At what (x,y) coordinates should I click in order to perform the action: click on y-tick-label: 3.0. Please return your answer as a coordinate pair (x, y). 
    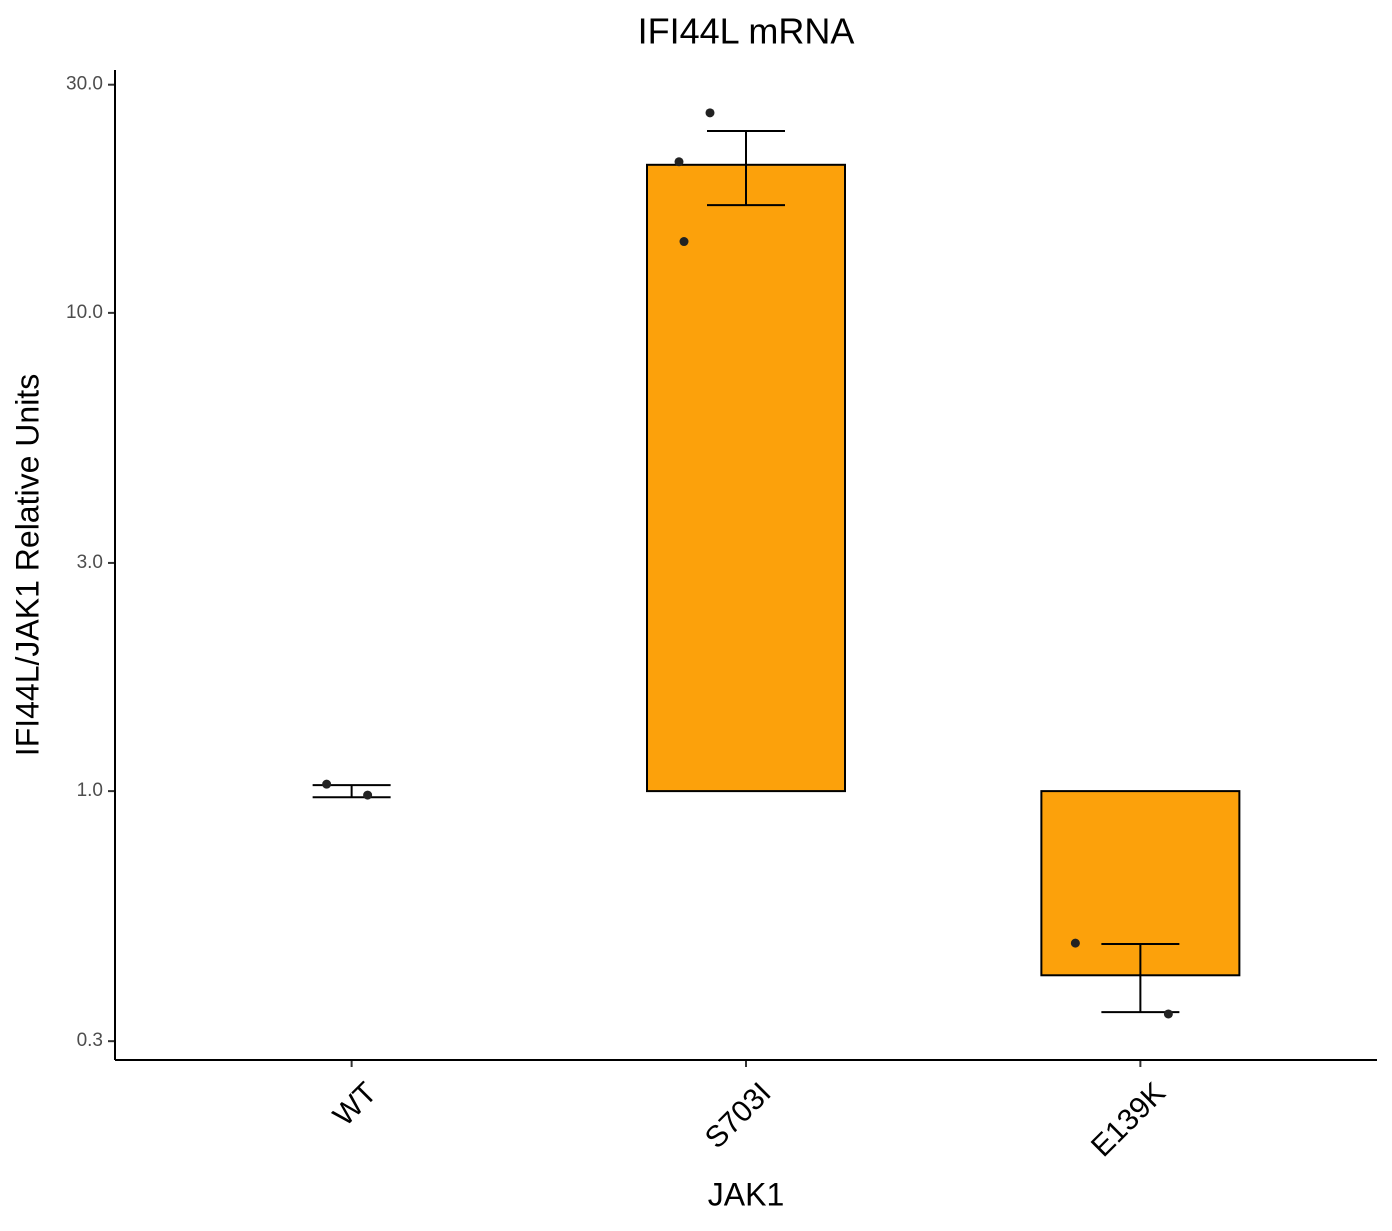
    Looking at the image, I should click on (90, 562).